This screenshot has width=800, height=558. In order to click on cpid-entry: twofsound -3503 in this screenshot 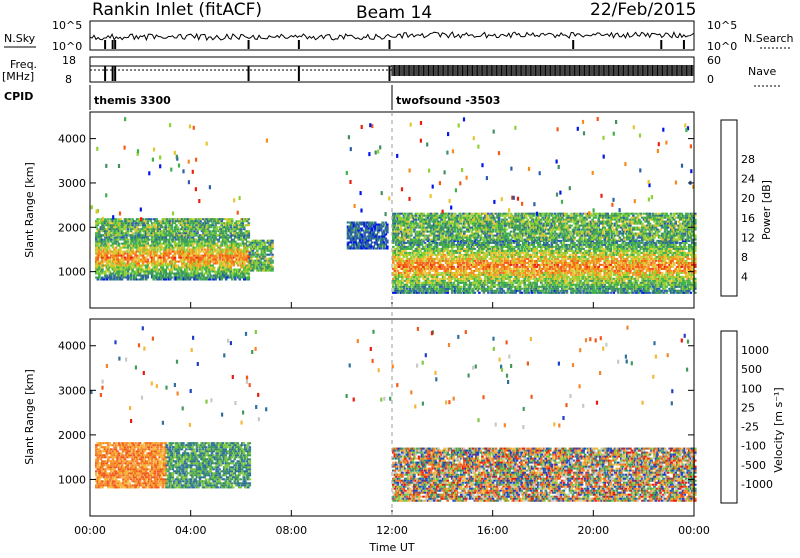, I will do `click(448, 100)`.